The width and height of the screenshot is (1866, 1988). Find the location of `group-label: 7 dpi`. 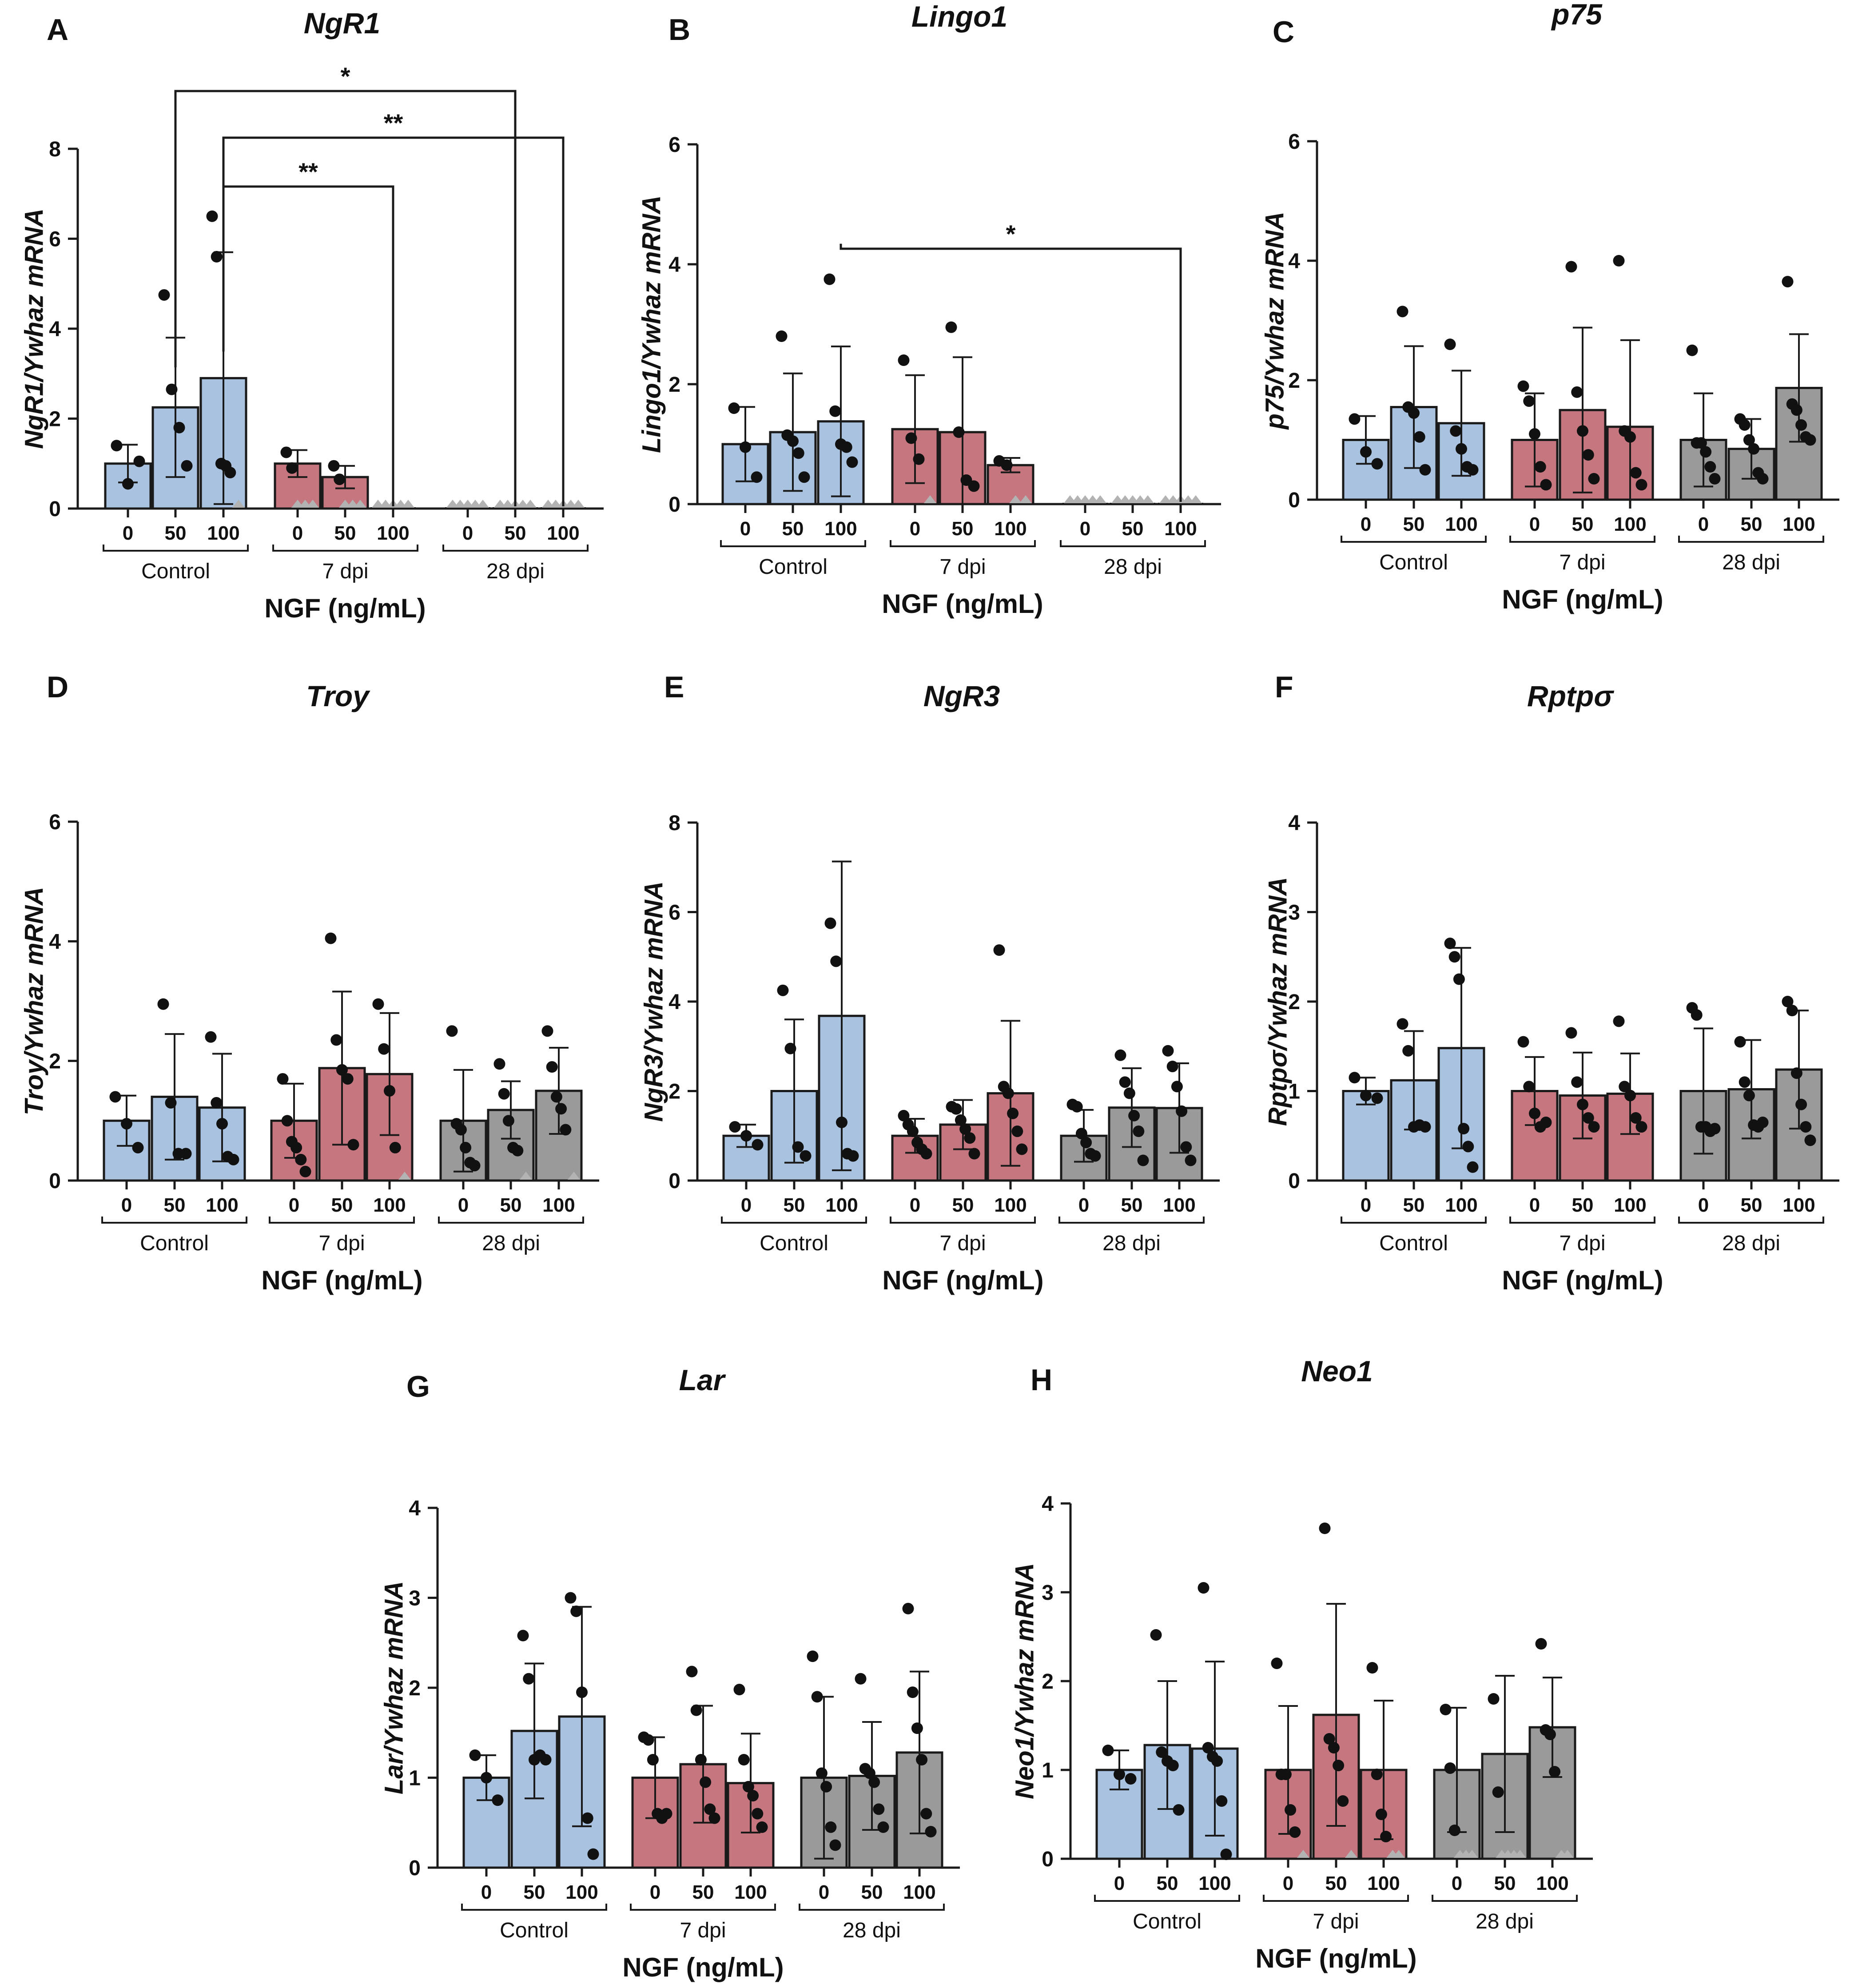

group-label: 7 dpi is located at coordinates (1336, 1921).